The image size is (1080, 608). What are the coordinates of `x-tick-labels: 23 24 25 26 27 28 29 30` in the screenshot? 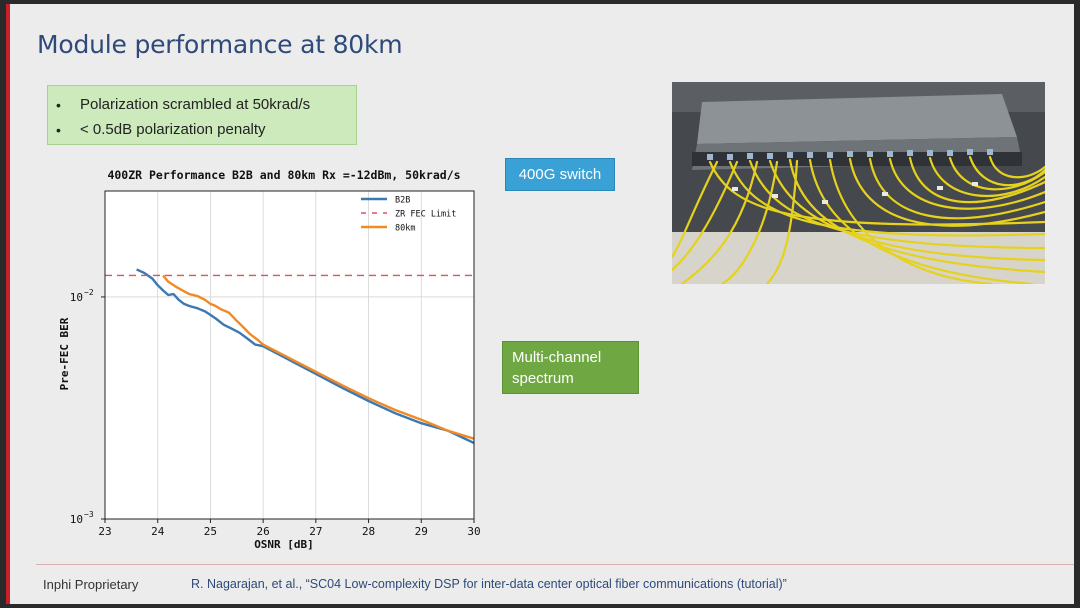 It's located at (289, 528).